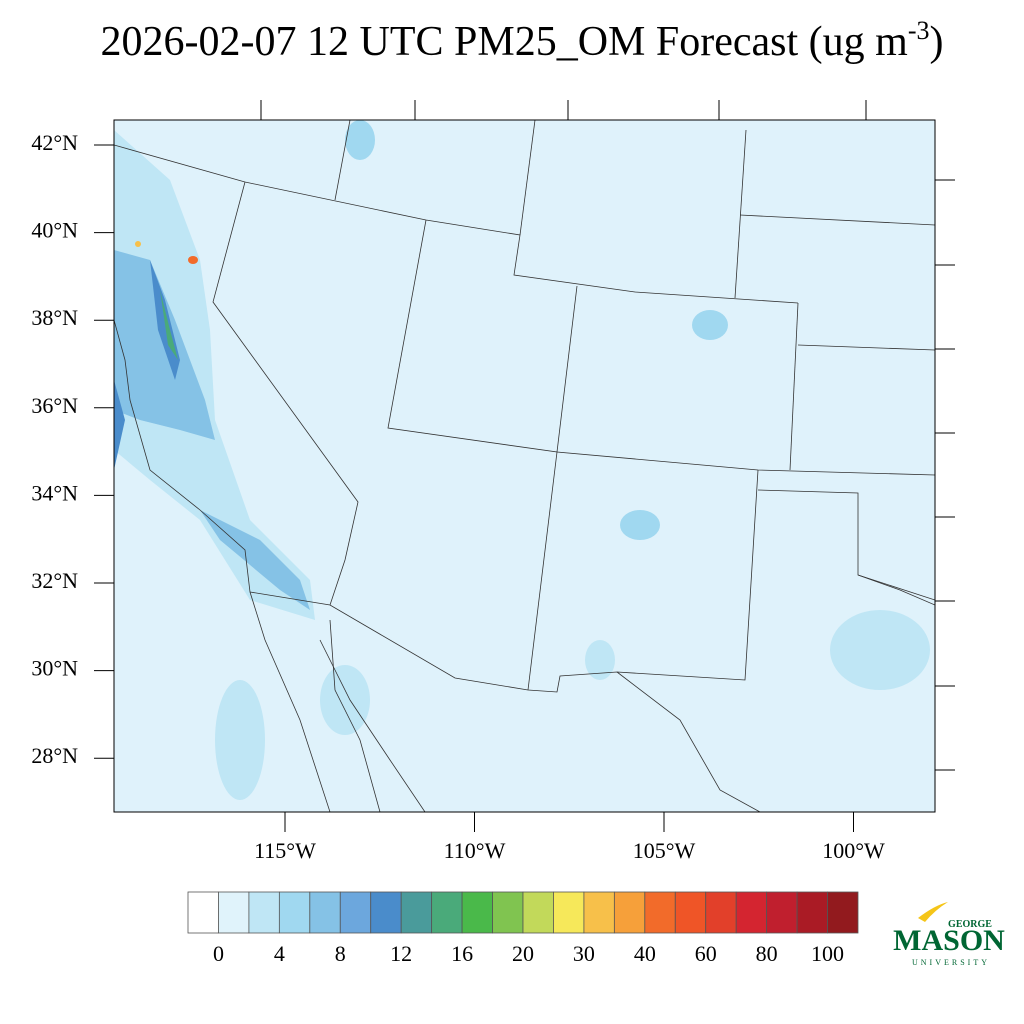  What do you see at coordinates (54, 580) in the screenshot?
I see `lat-label: 32°N` at bounding box center [54, 580].